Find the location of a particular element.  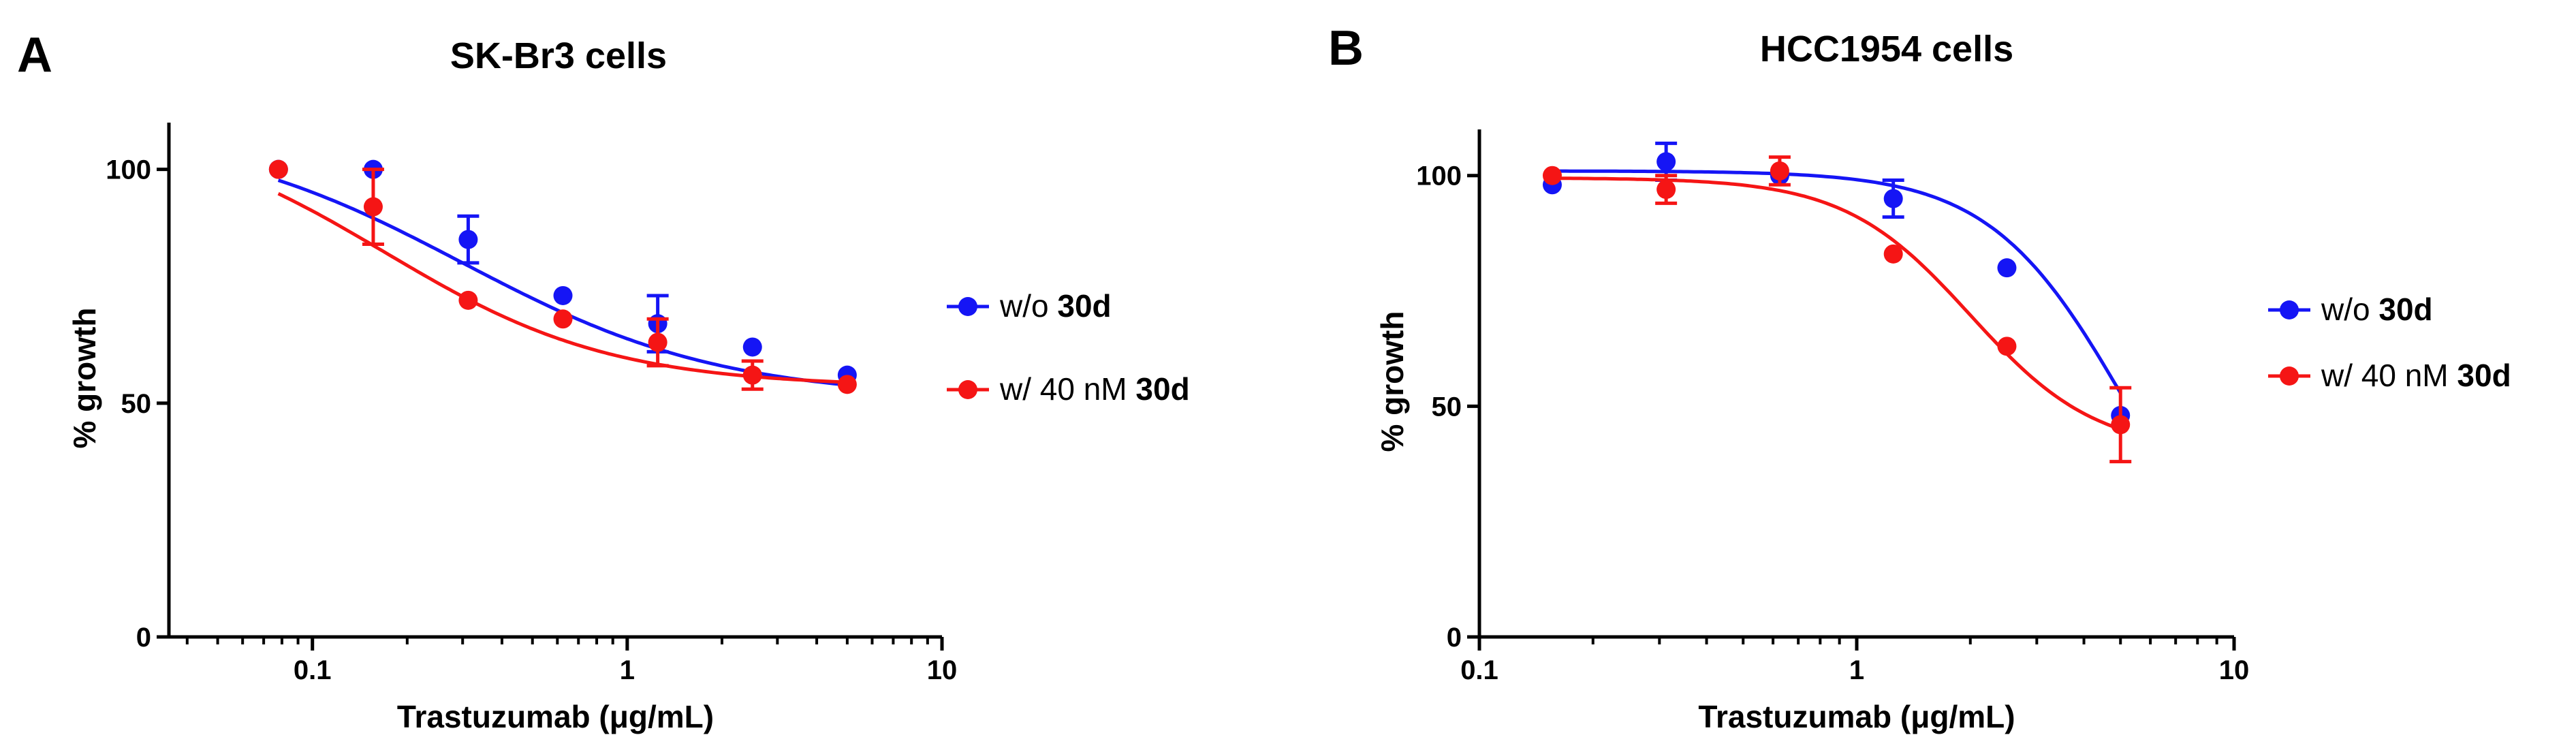

panel-letter: B is located at coordinates (1346, 48).